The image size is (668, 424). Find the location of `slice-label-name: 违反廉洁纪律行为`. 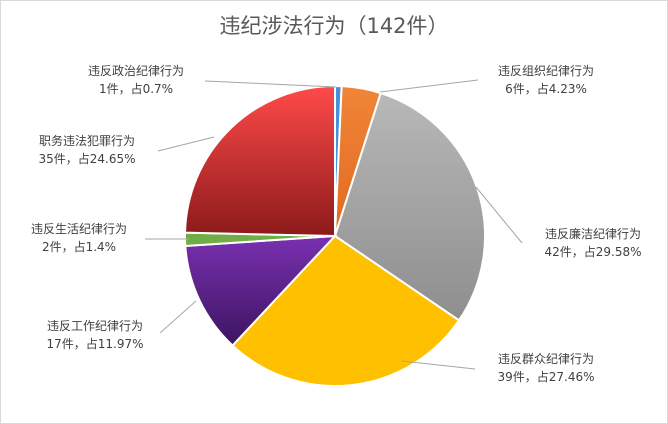

slice-label-name: 违反廉洁纪律行为 is located at coordinates (593, 233).